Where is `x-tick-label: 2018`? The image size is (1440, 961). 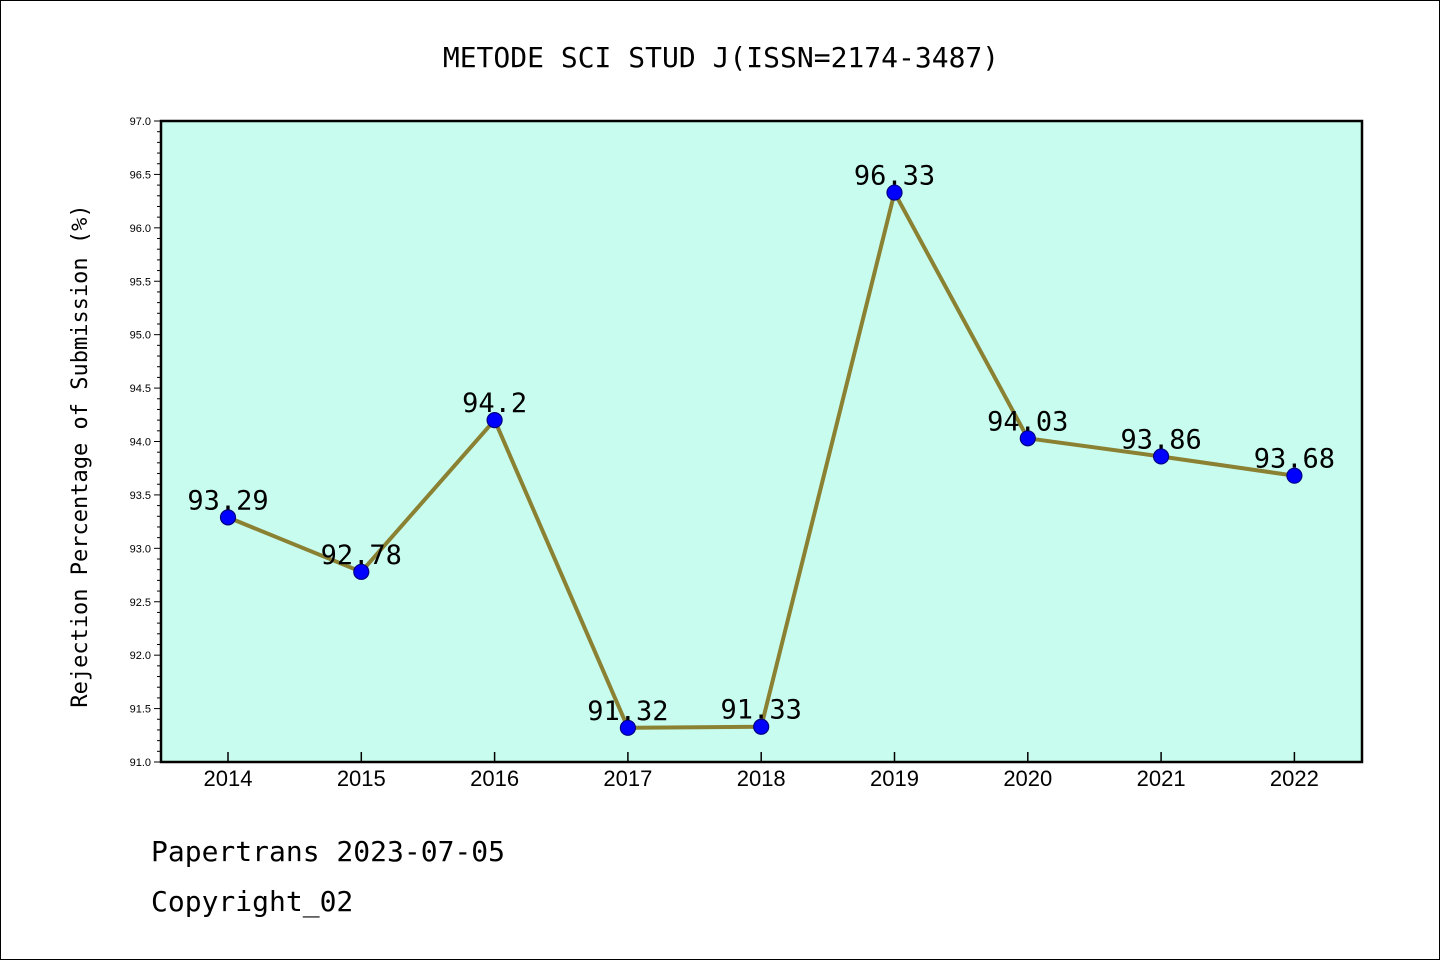 x-tick-label: 2018 is located at coordinates (761, 778).